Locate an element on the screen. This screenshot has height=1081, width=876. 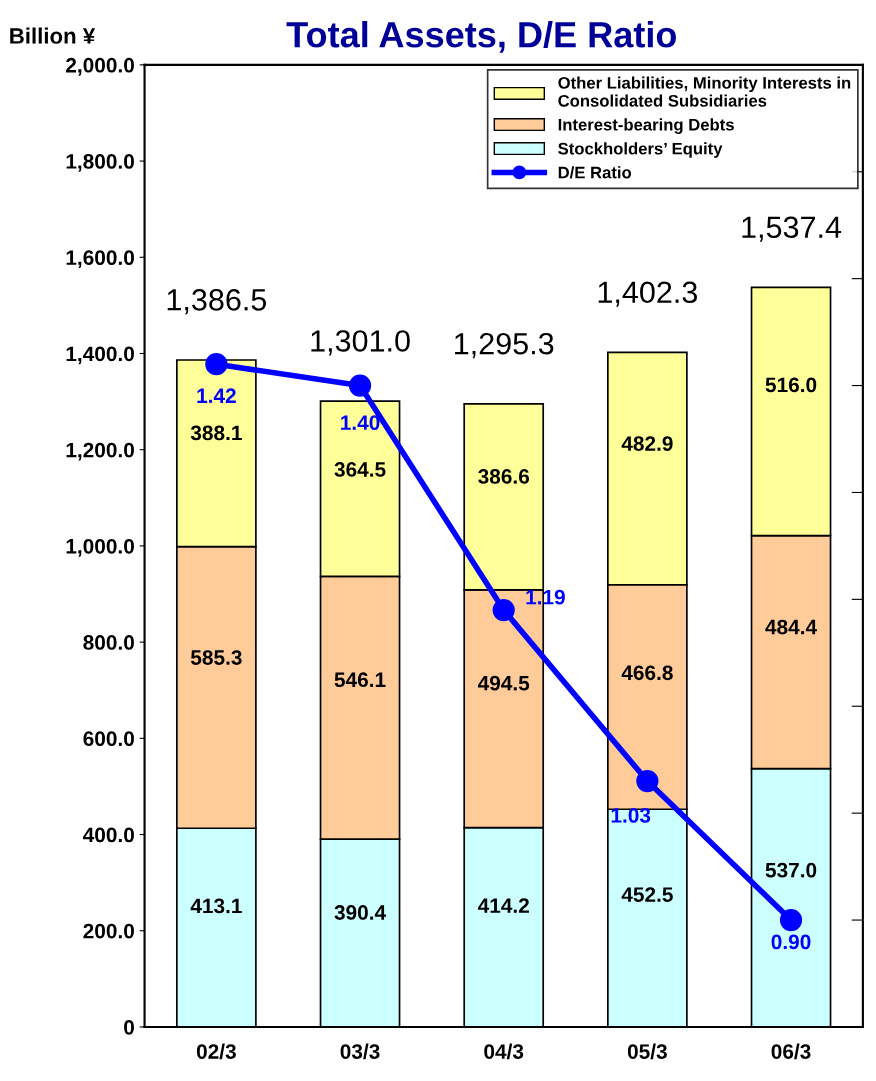
legend-label: D/E Ratio is located at coordinates (595, 172).